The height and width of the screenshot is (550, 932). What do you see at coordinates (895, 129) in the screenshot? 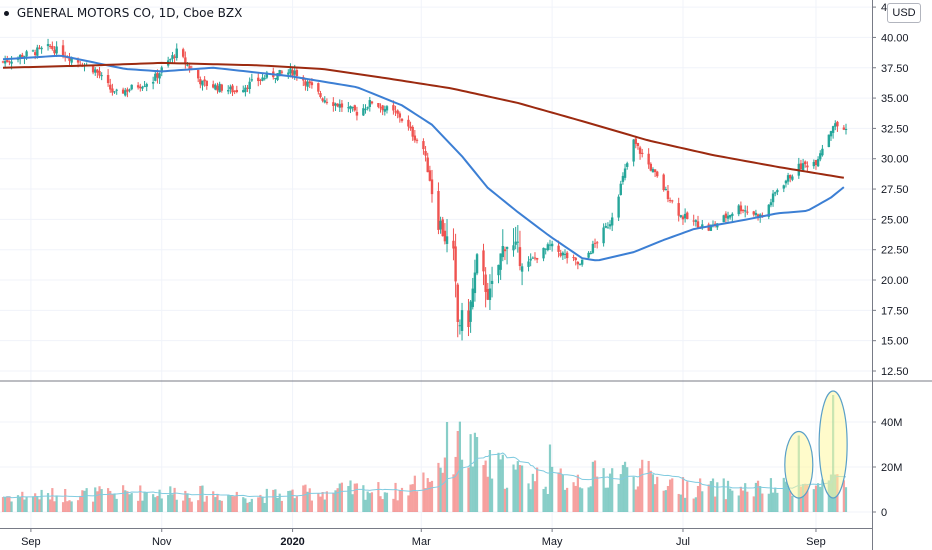
I see `price-tick-label: 32.50` at bounding box center [895, 129].